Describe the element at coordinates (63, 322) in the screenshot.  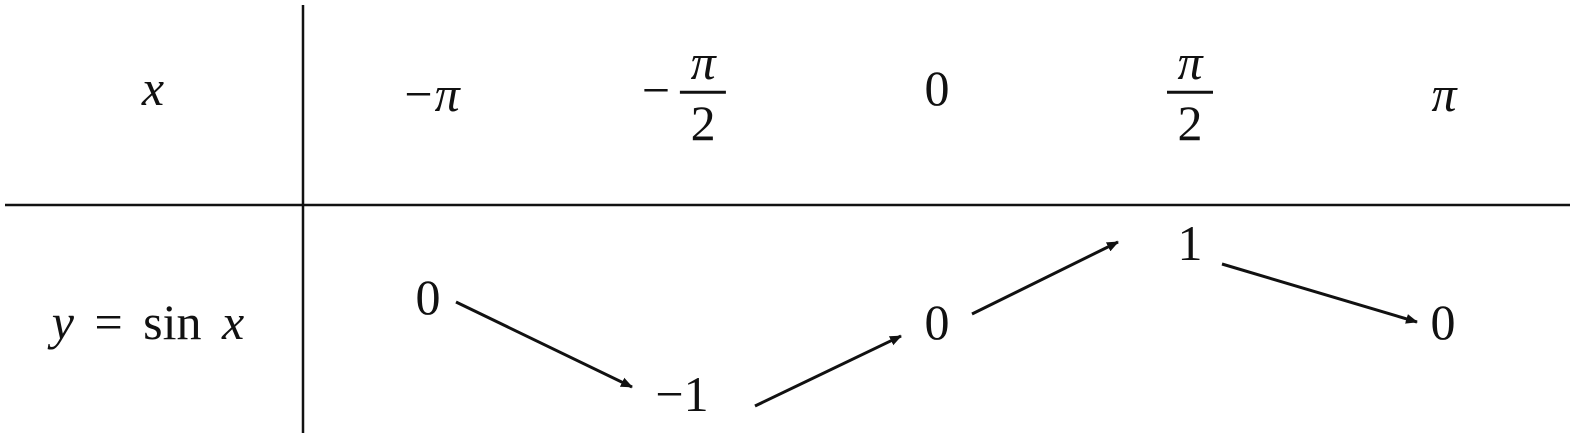
I see `y-row-label-y: y` at that location.